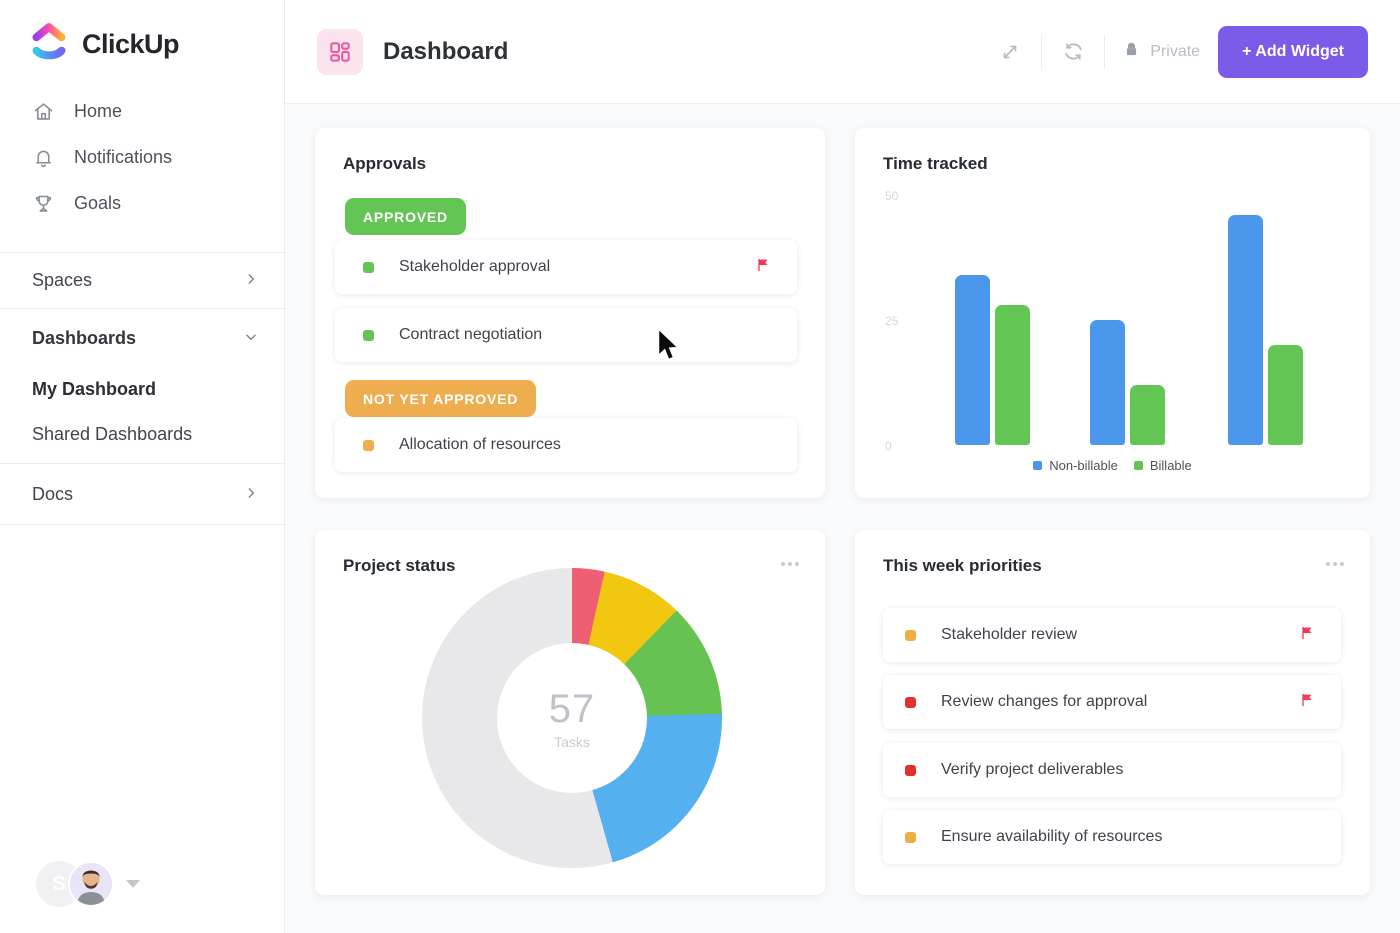 Image resolution: width=1400 pixels, height=933 pixels. I want to click on legend-label: Non-billable, so click(1083, 465).